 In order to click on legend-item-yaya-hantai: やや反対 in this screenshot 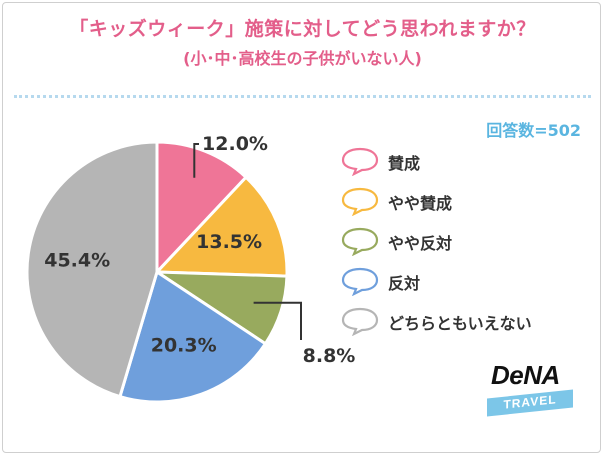, I will do `click(465, 244)`.